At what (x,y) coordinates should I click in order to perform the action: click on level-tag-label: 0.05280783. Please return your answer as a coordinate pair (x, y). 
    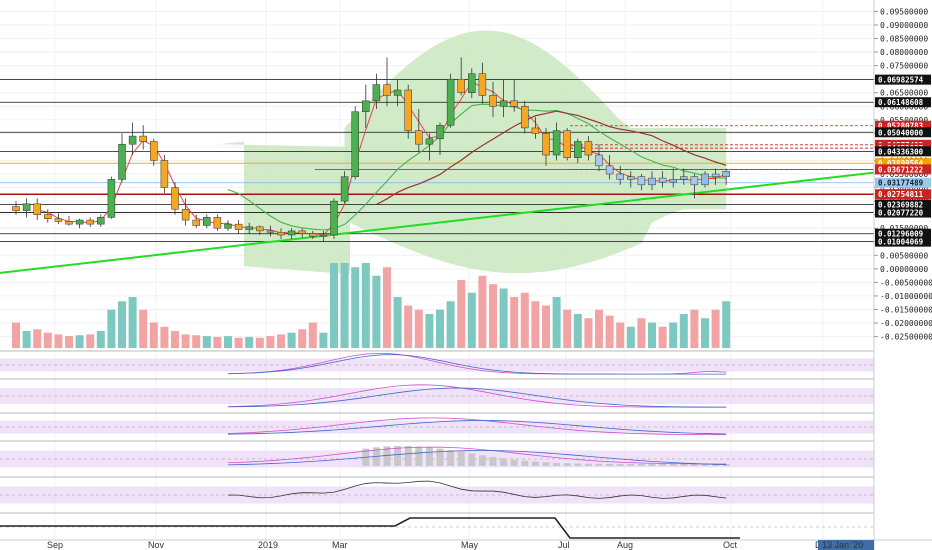
    Looking at the image, I should click on (901, 126).